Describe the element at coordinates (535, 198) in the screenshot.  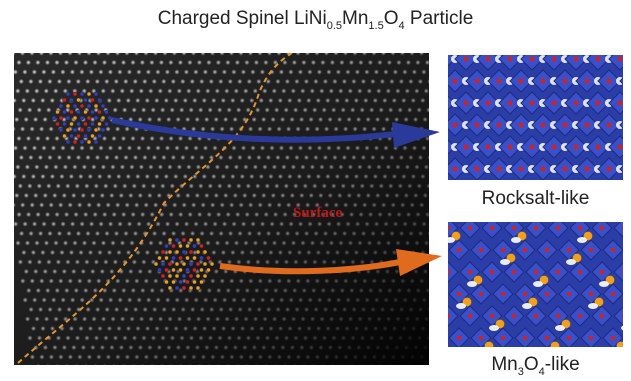
I see `rocksalt-label: Rocksalt-like` at that location.